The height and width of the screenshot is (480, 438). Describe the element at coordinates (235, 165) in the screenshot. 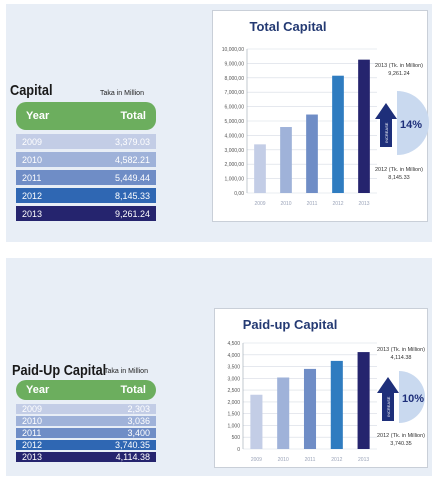

I see `y-tick-label: 2,000,00` at that location.